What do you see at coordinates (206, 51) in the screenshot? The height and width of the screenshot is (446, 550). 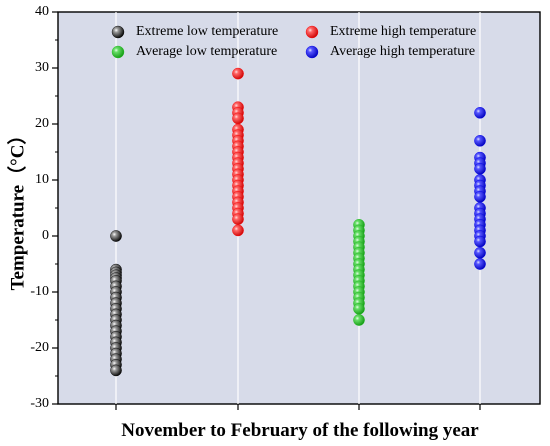 I see `legend-label: Average low temperature` at bounding box center [206, 51].